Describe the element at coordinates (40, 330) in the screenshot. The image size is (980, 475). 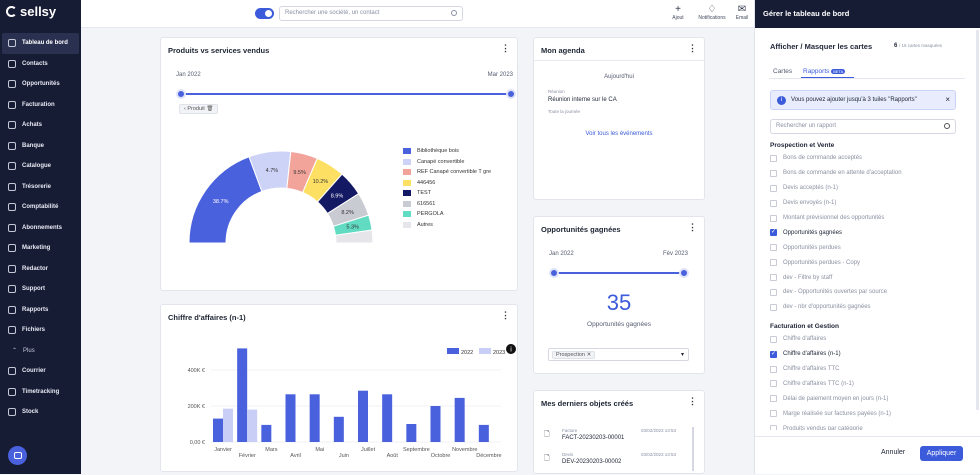
I see `sidebar-item-files: Fichiers` at that location.